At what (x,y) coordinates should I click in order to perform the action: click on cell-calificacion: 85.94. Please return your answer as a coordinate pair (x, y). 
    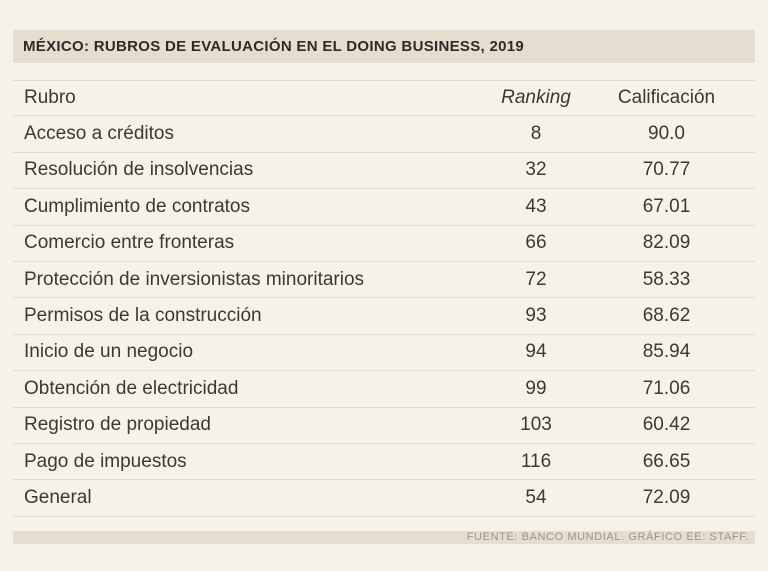
    Looking at the image, I should click on (666, 352).